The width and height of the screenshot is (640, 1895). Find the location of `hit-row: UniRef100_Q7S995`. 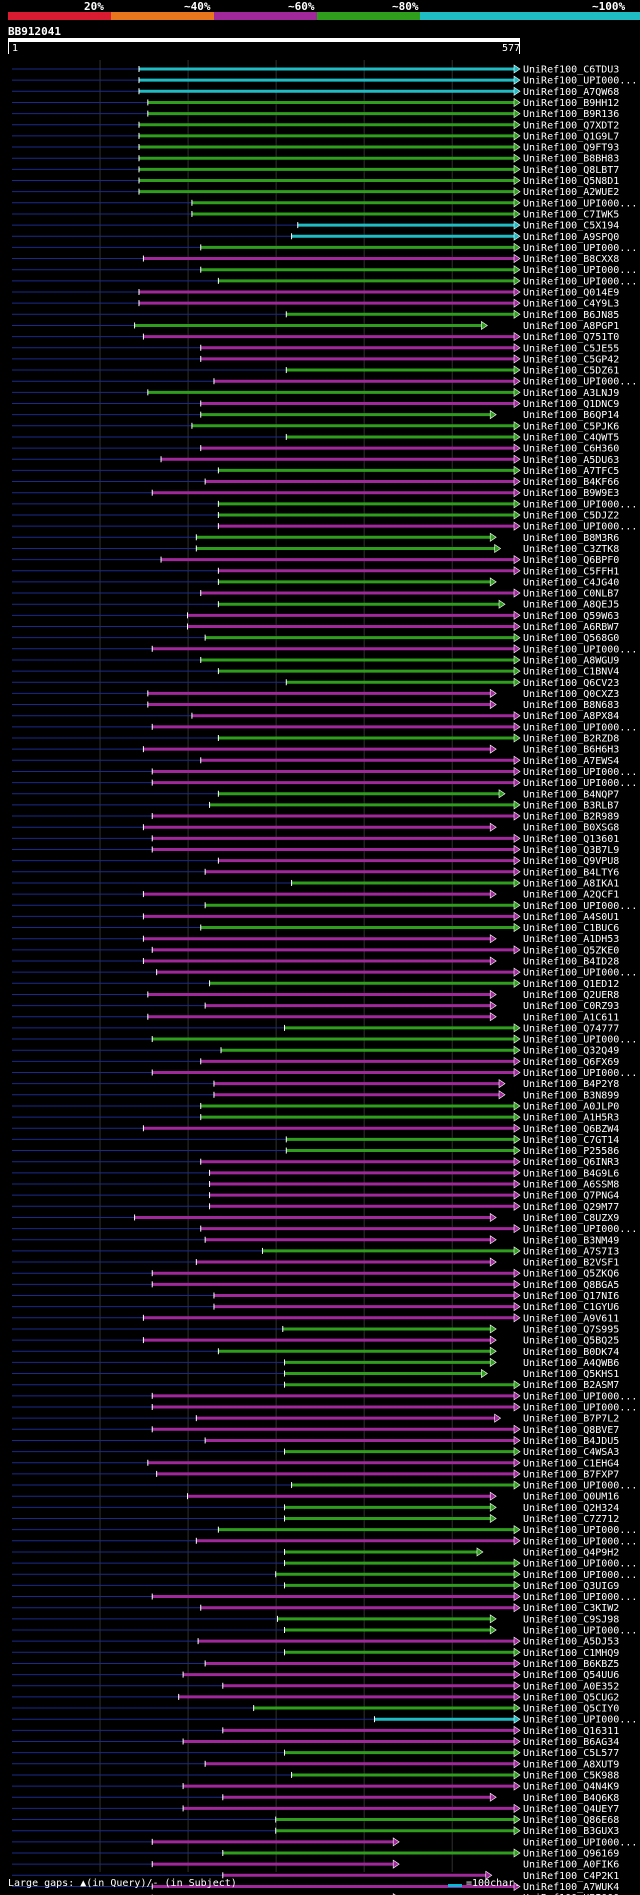

hit-row: UniRef100_Q7S995 is located at coordinates (315, 1329).